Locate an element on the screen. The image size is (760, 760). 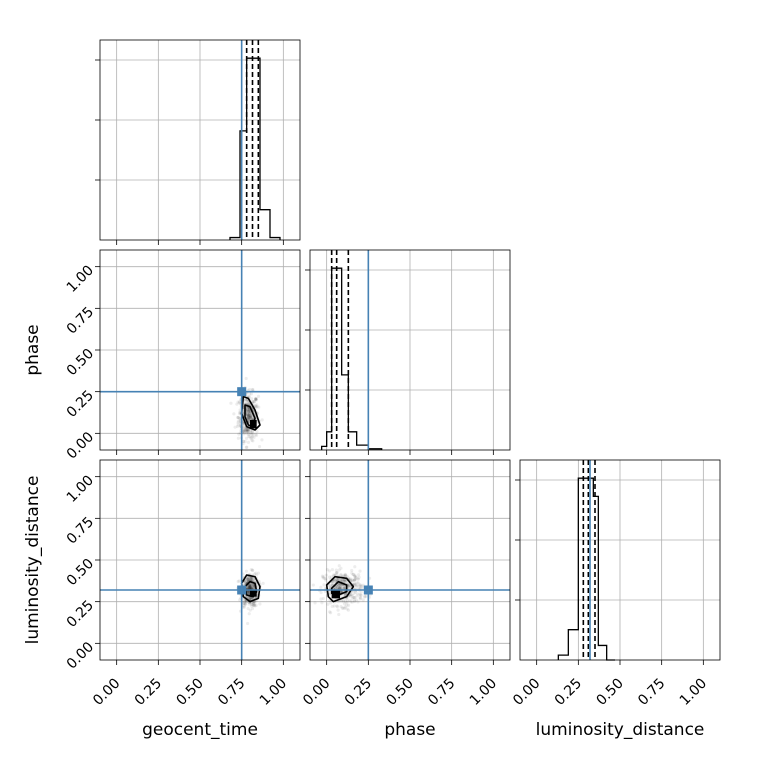
histogram-luminosity_distance is located at coordinates (586, 569).